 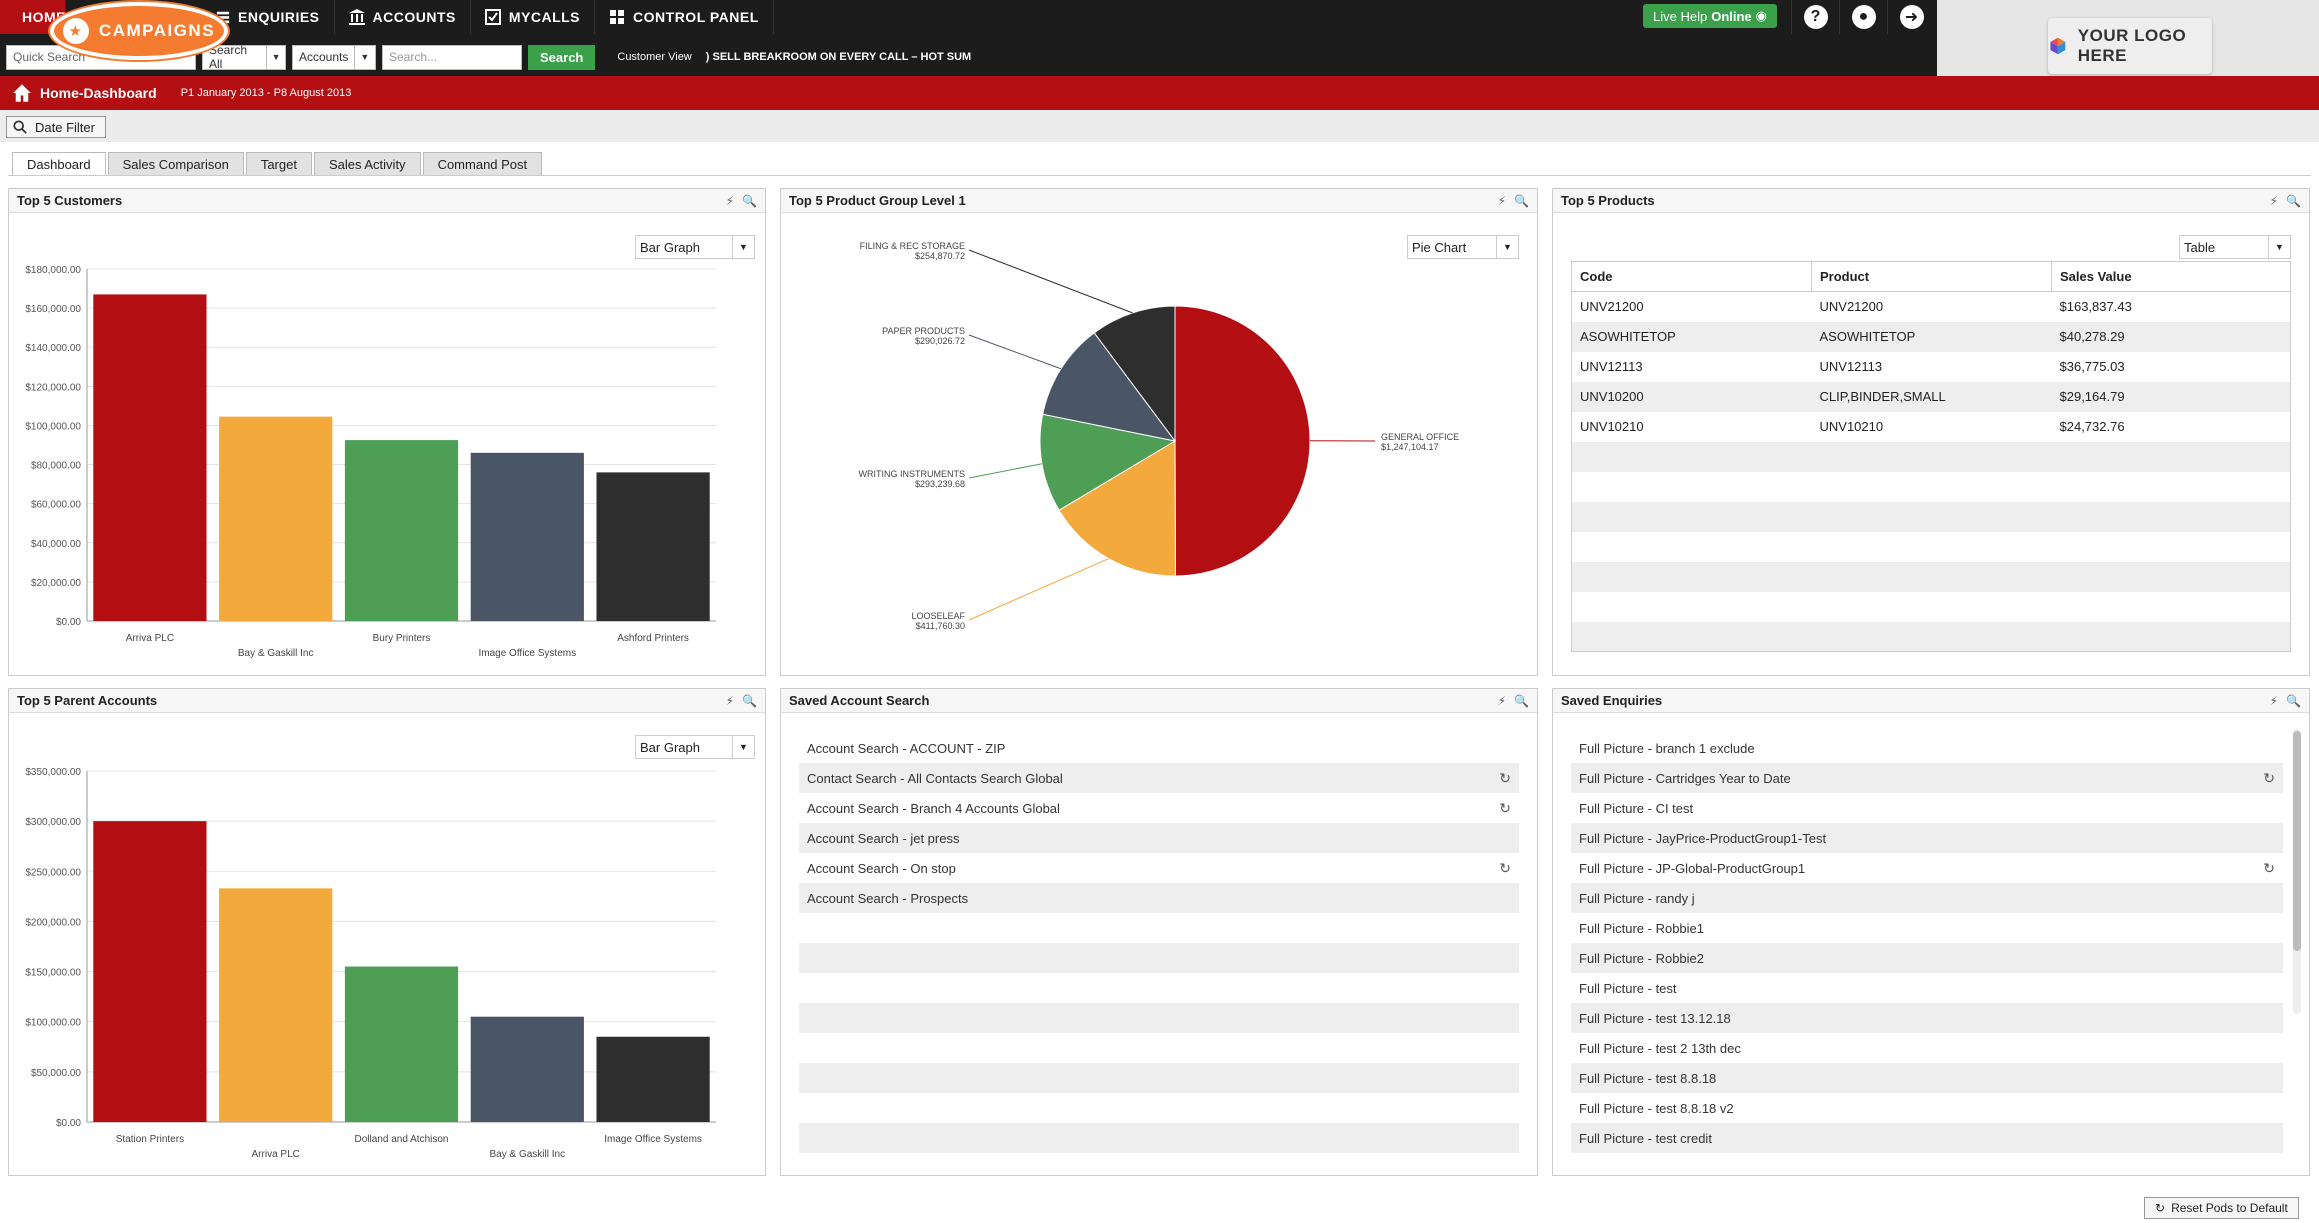 What do you see at coordinates (266, 93) in the screenshot?
I see `date-range: P1 January 2013 - P8 August 2013` at bounding box center [266, 93].